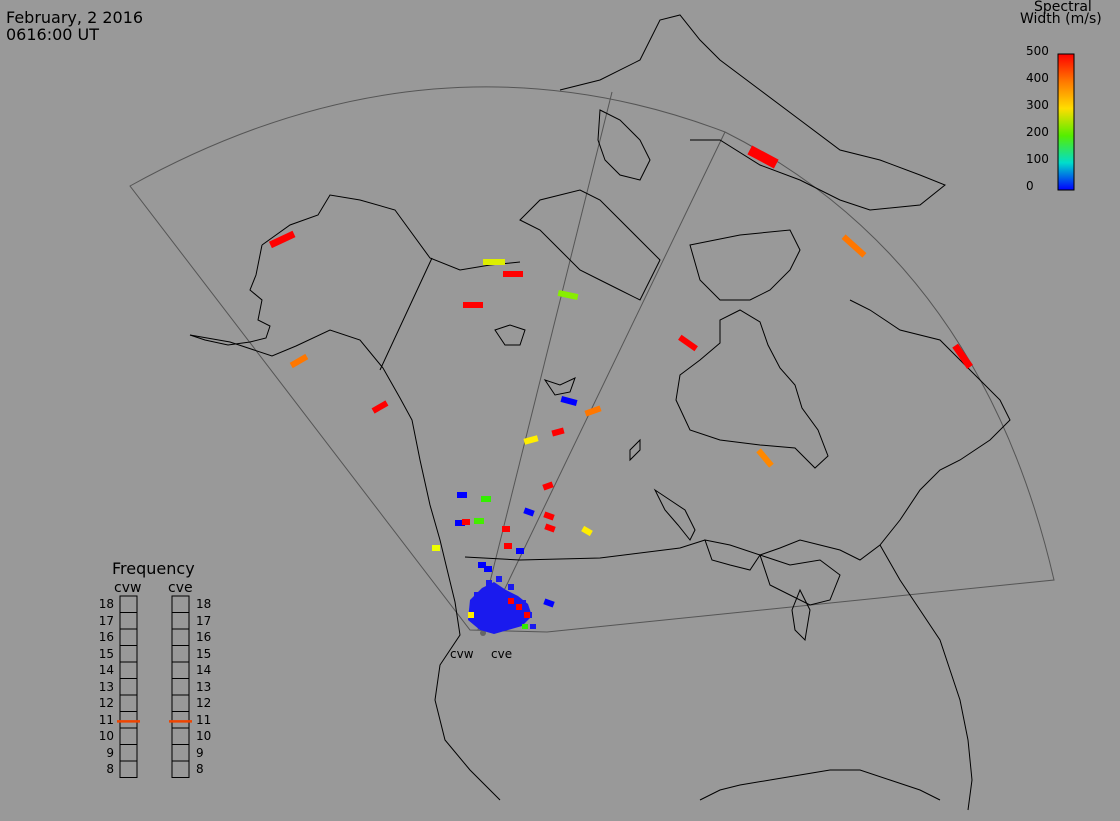 This screenshot has width=1120, height=821. I want to click on frequency-title: Frequency, so click(153, 568).